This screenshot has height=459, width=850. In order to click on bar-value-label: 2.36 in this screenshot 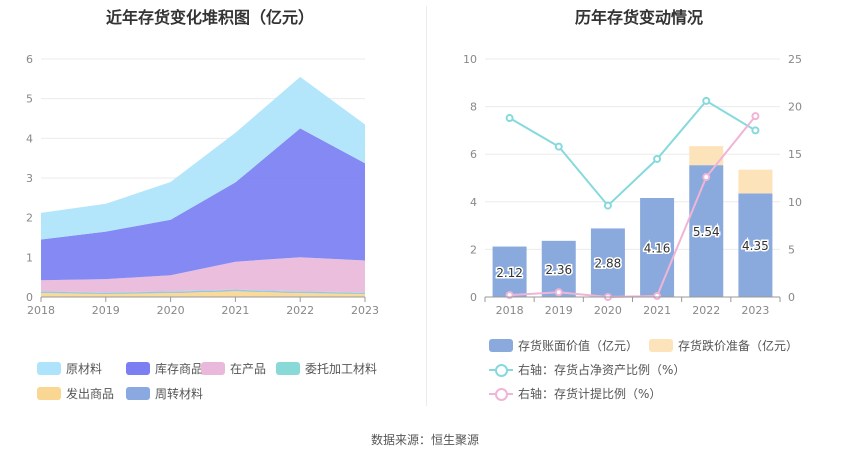, I will do `click(558, 270)`.